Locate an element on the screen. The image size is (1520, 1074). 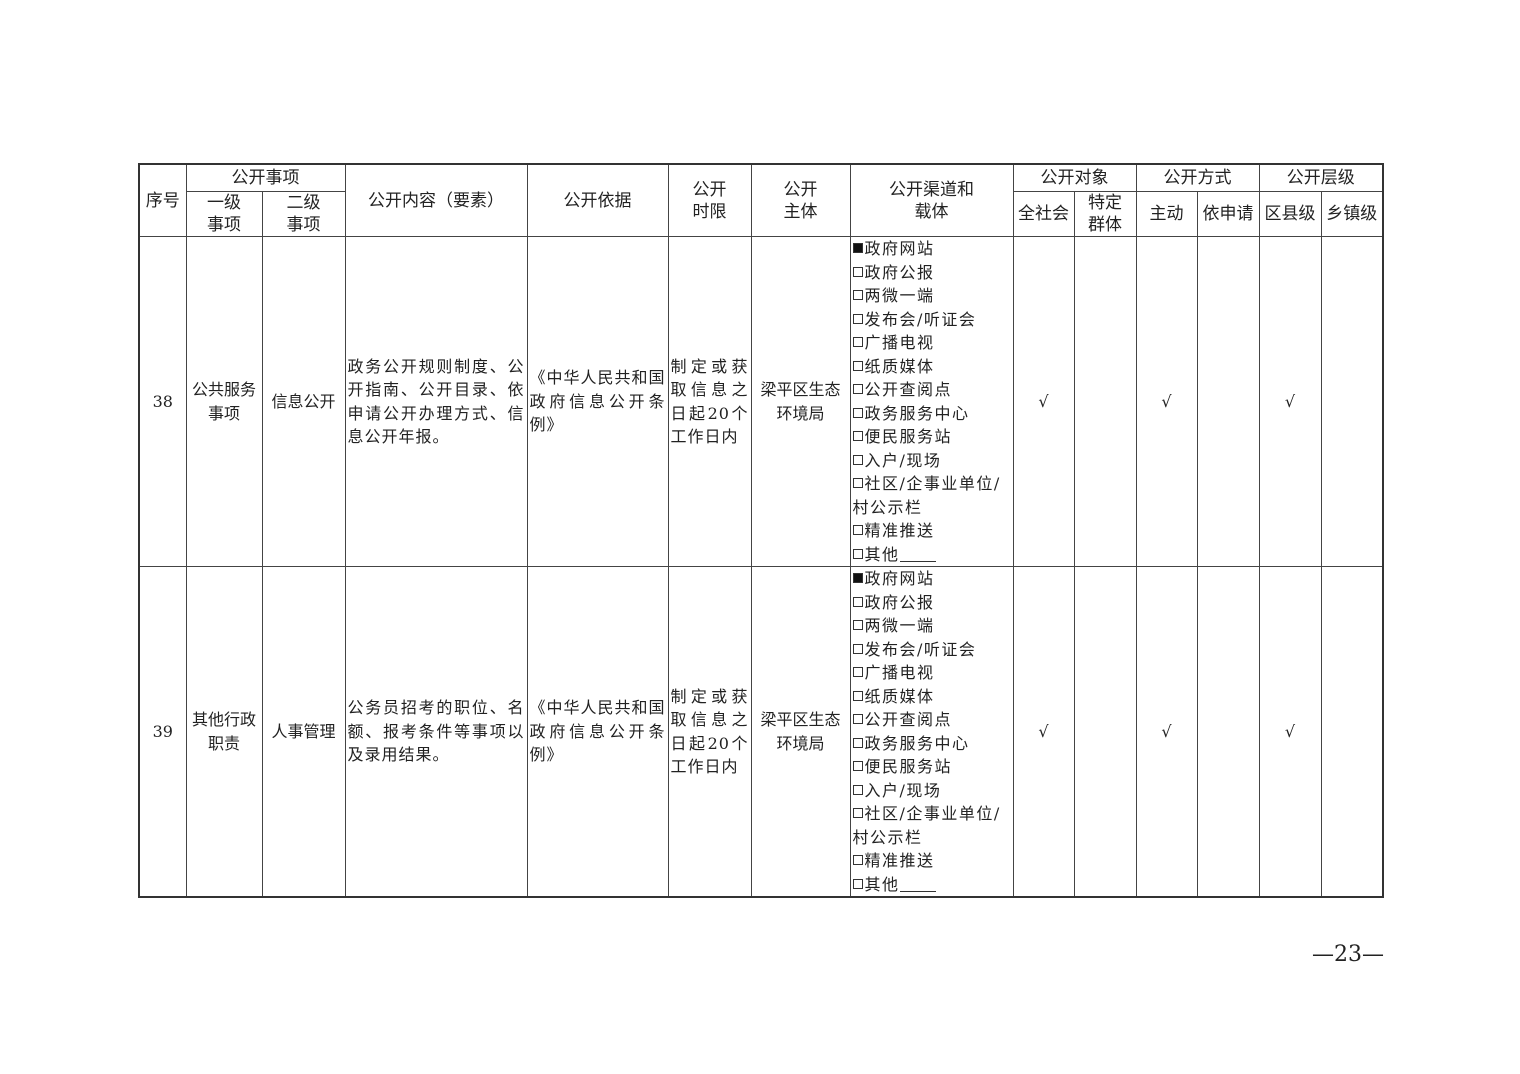
channel-item: 其他 is located at coordinates (931, 885).